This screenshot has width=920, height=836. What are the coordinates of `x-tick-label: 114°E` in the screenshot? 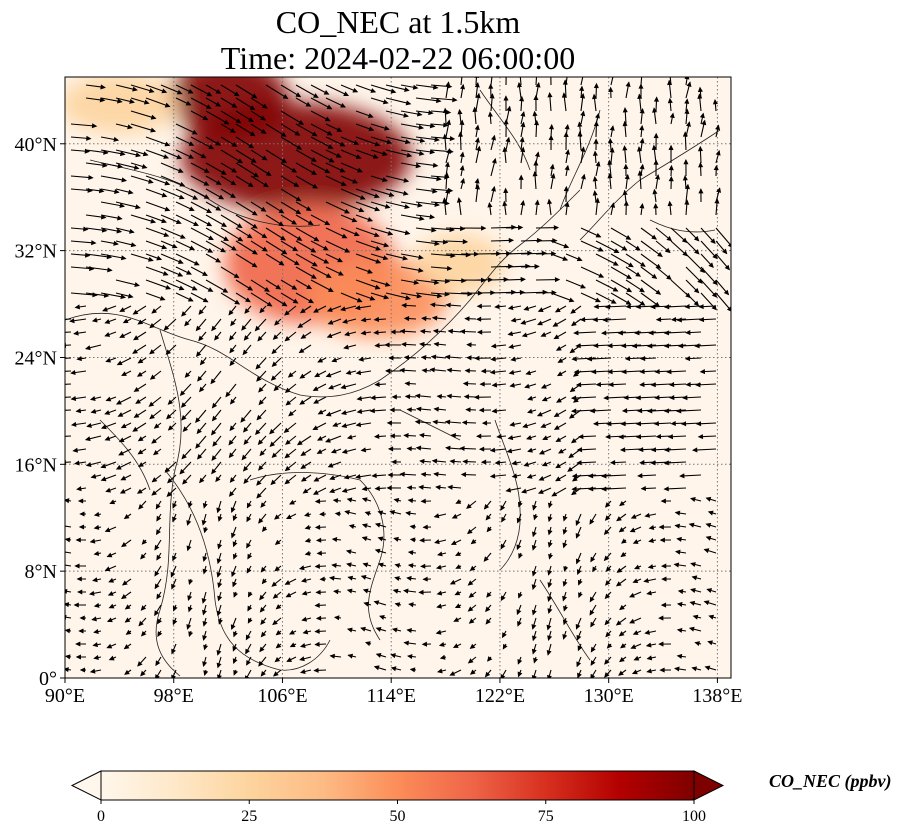 It's located at (390, 696).